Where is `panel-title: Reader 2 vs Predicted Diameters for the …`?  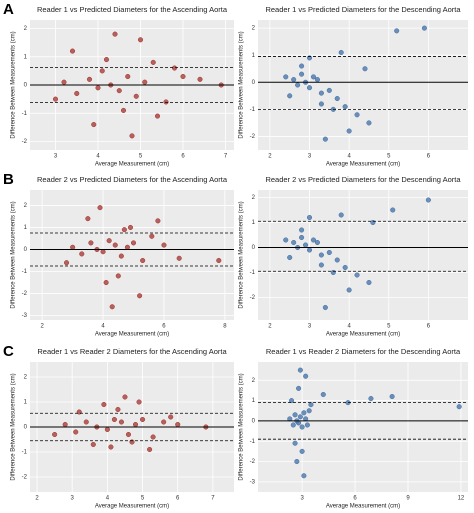
panel-title: Reader 2 vs Predicted Diameters for the … is located at coordinates (363, 179).